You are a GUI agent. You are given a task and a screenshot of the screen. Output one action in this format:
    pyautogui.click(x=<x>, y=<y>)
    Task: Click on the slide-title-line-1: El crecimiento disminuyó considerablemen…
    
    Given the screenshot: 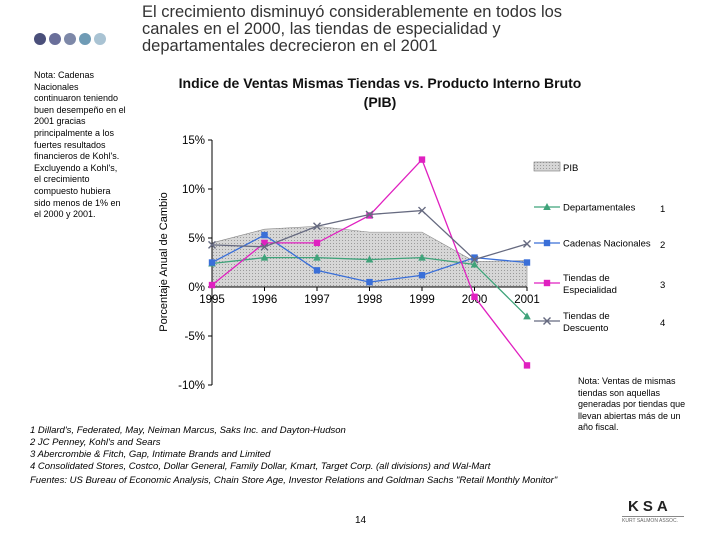 What is the action you would take?
    pyautogui.click(x=352, y=12)
    